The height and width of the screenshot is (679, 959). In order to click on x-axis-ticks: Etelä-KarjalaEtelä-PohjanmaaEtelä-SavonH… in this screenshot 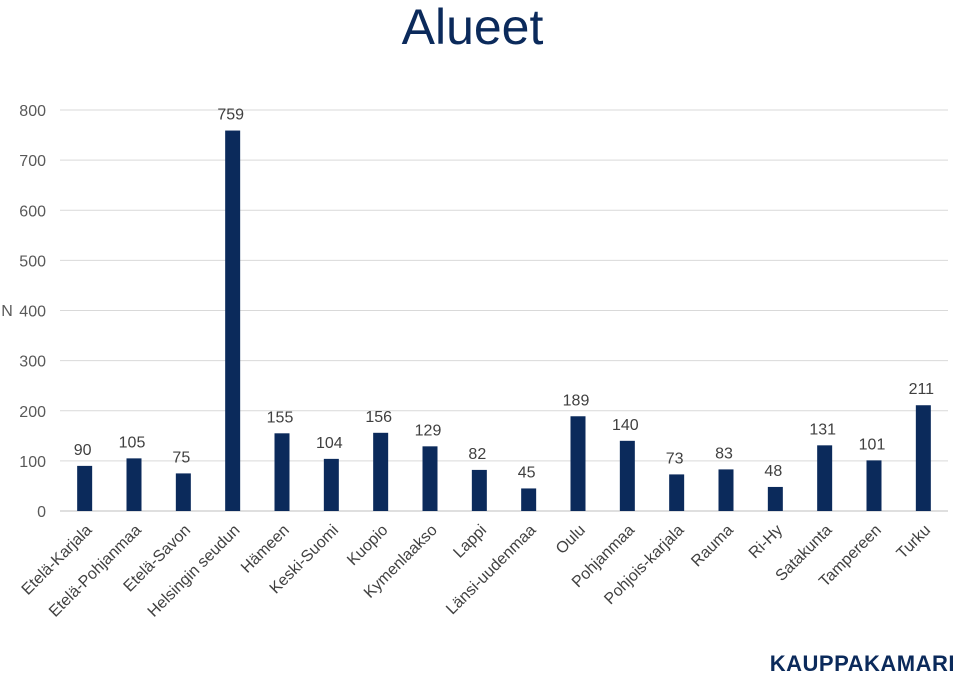, I will do `click(476, 571)`.